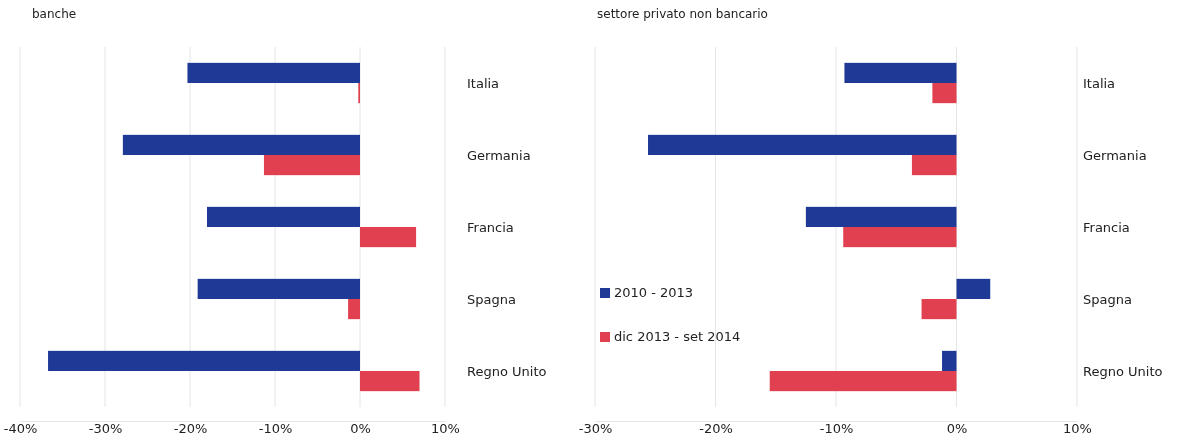 The height and width of the screenshot is (442, 1182). I want to click on legend-label: 2010 - 2013, so click(654, 292).